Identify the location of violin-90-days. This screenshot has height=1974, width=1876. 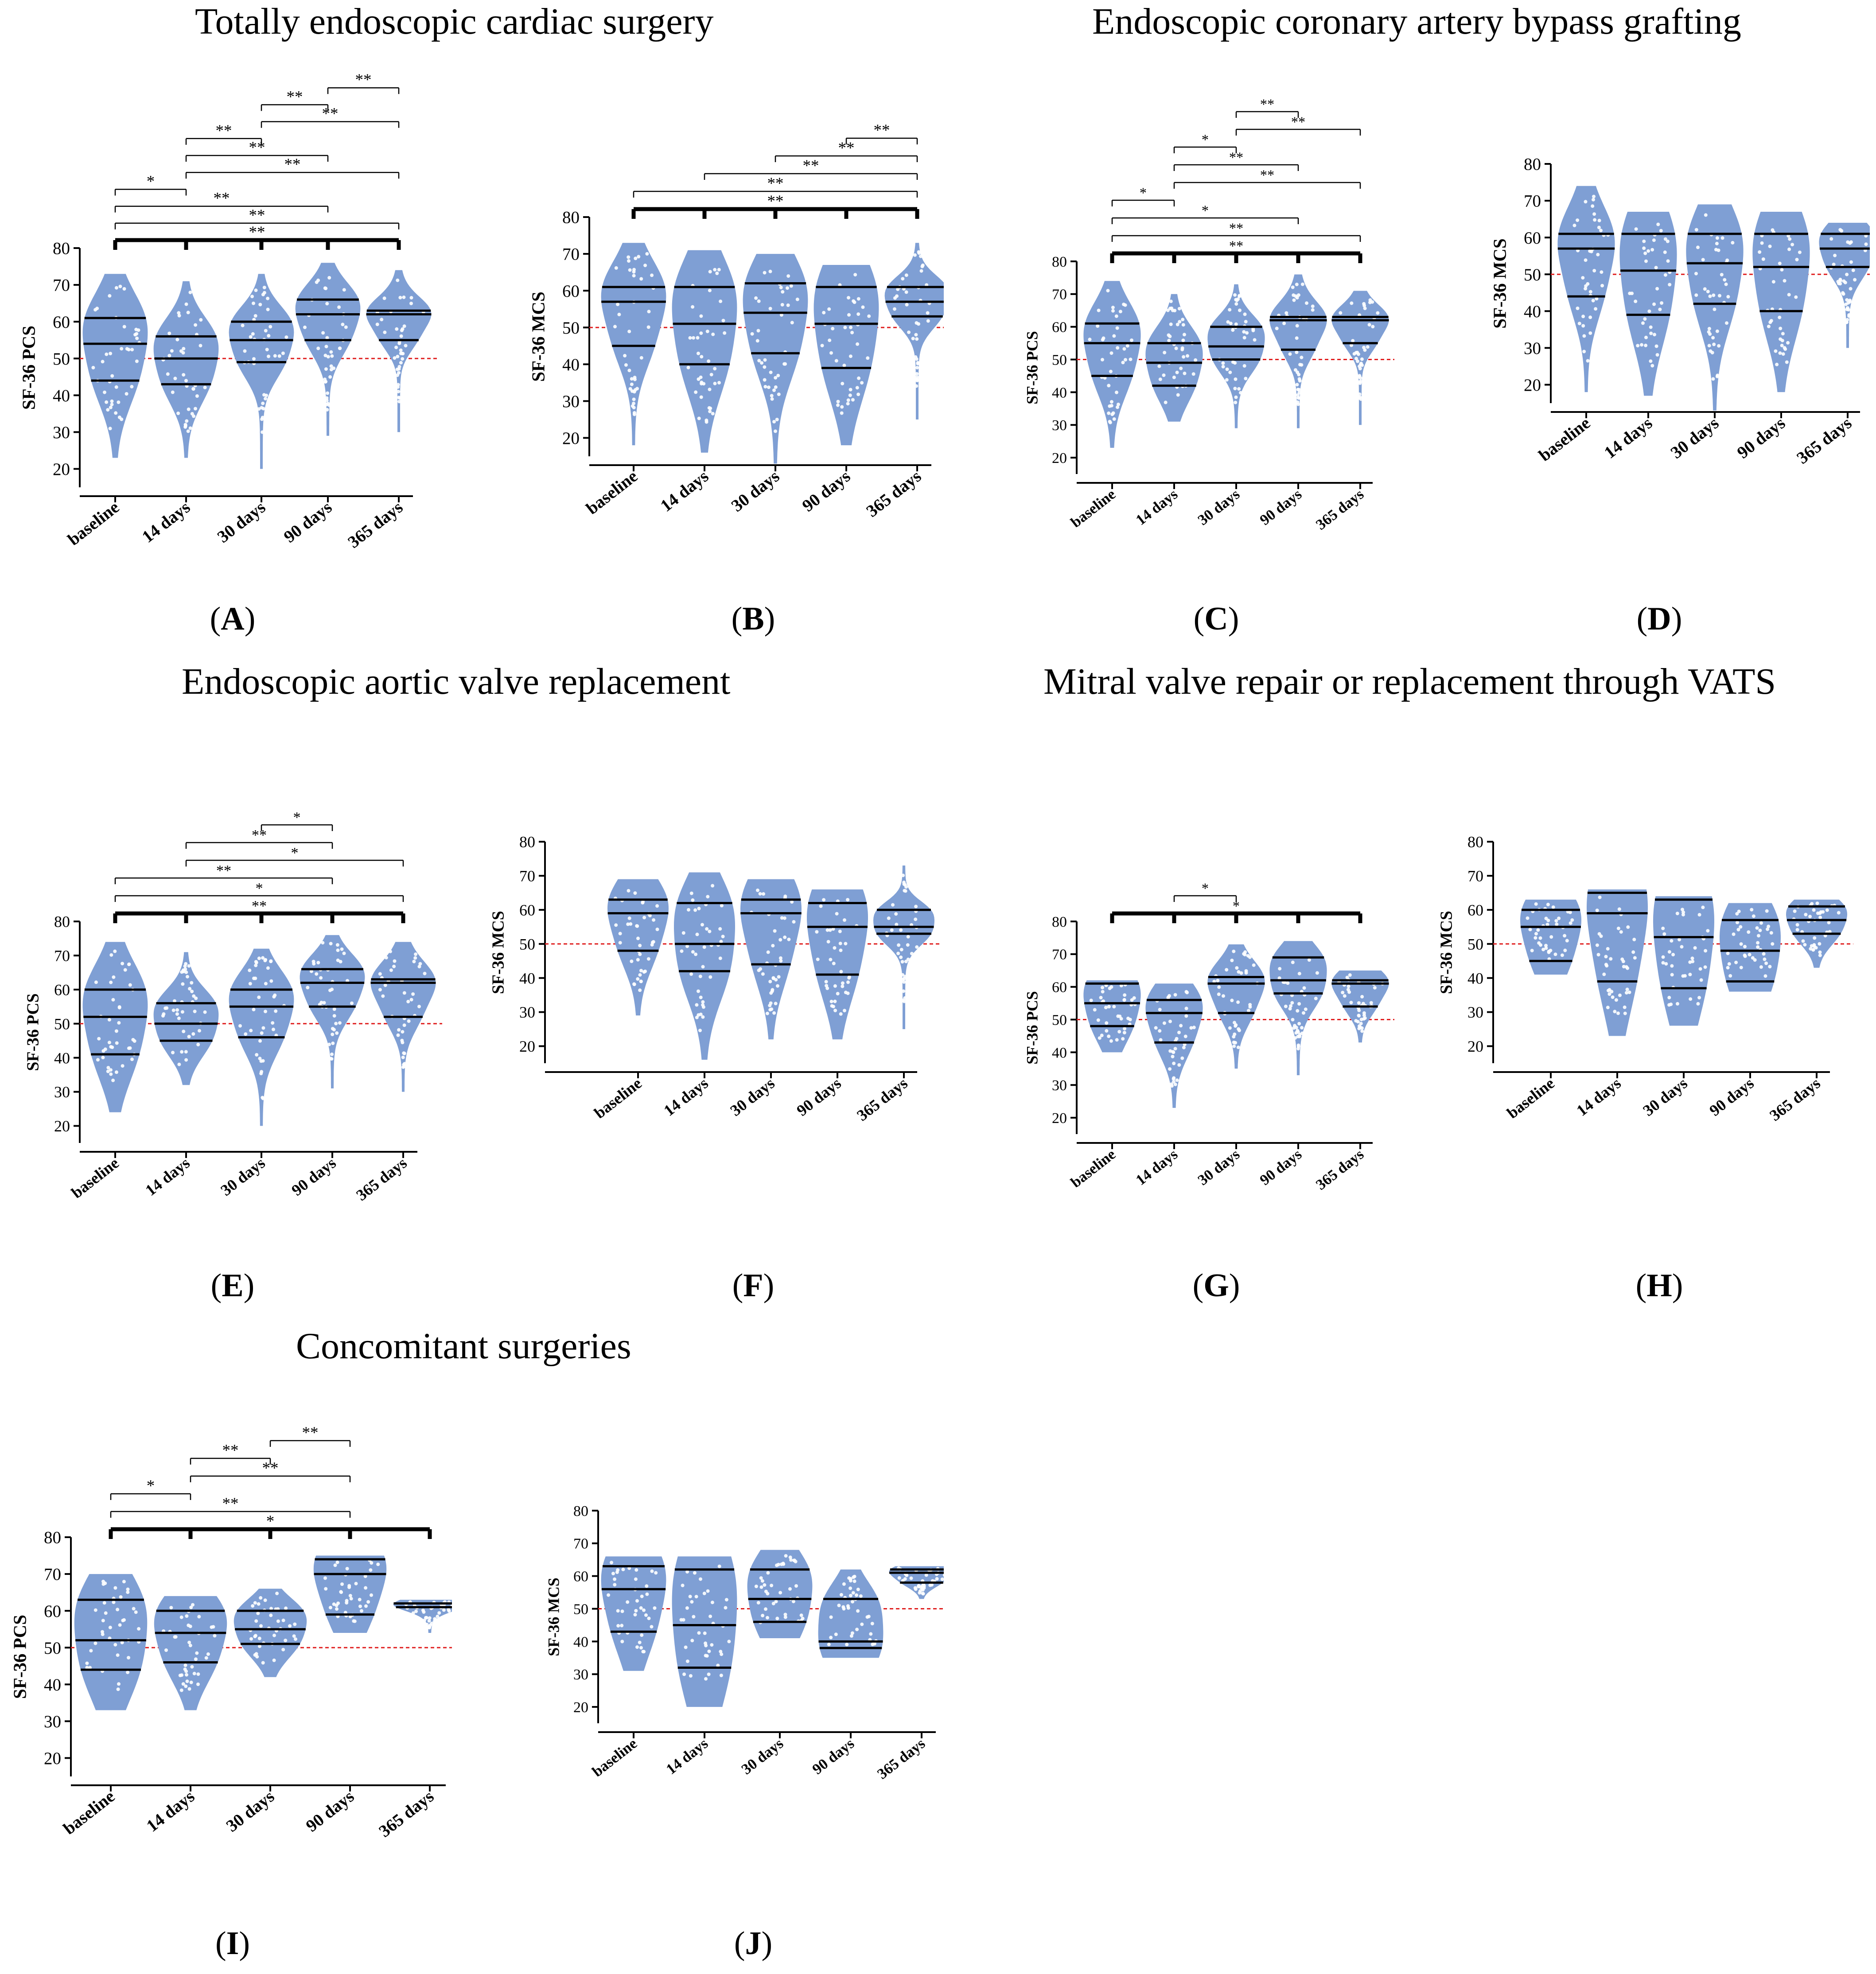
(1298, 1008).